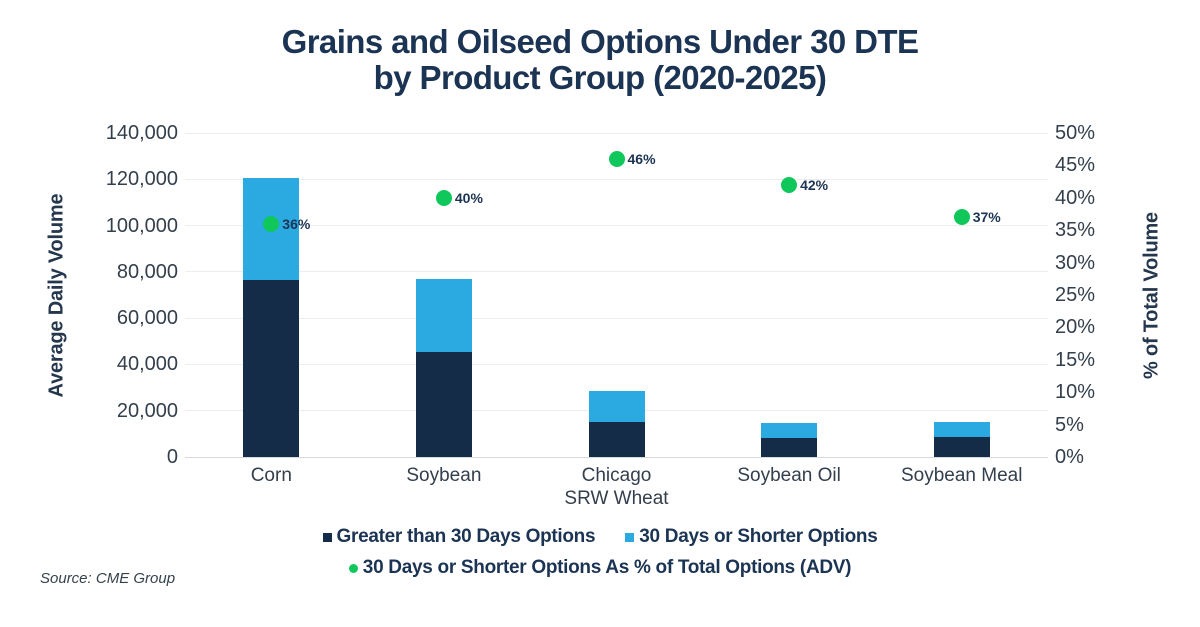 Image resolution: width=1200 pixels, height=627 pixels. What do you see at coordinates (616, 487) in the screenshot?
I see `category-label: Chicago SRW Wheat` at bounding box center [616, 487].